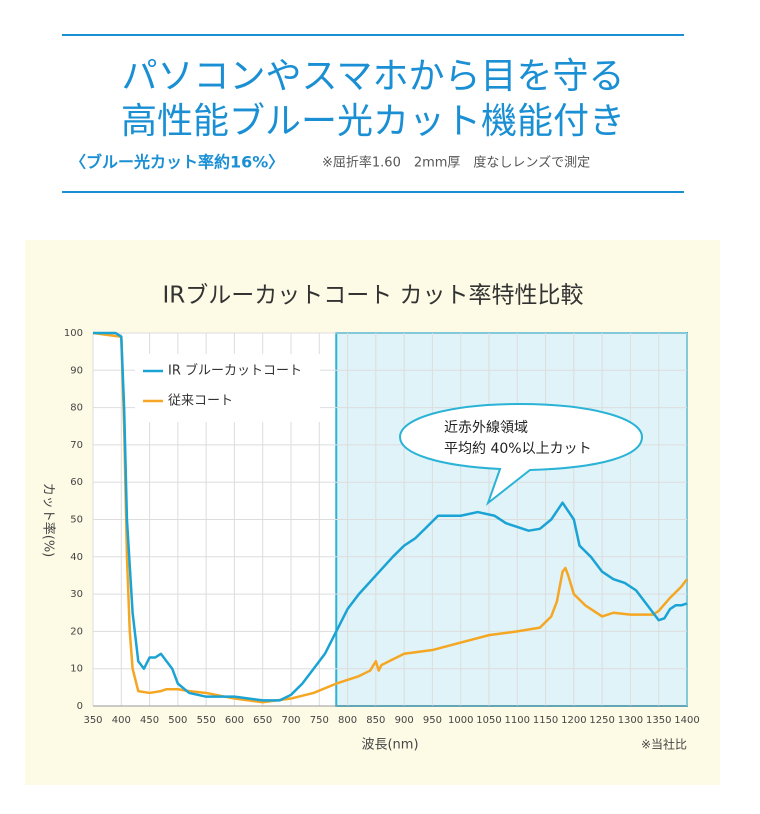 This screenshot has height=814, width=760. What do you see at coordinates (290, 720) in the screenshot?
I see `x-tick-label: 700` at bounding box center [290, 720].